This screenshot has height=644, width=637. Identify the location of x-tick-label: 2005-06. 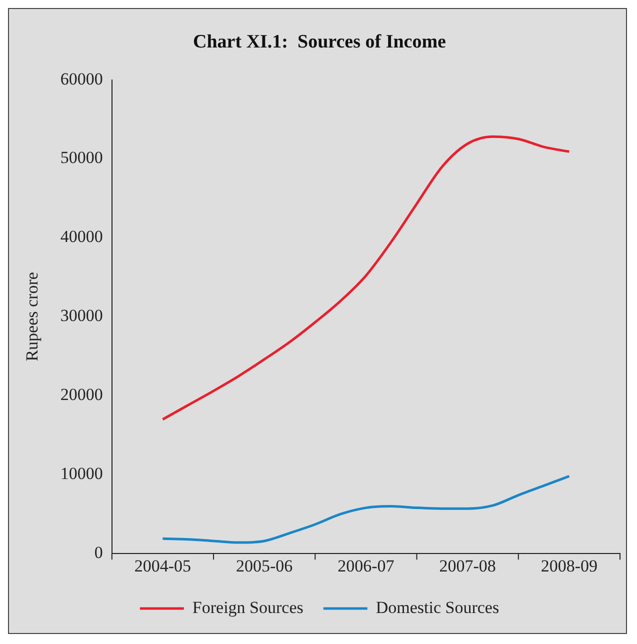
(264, 566).